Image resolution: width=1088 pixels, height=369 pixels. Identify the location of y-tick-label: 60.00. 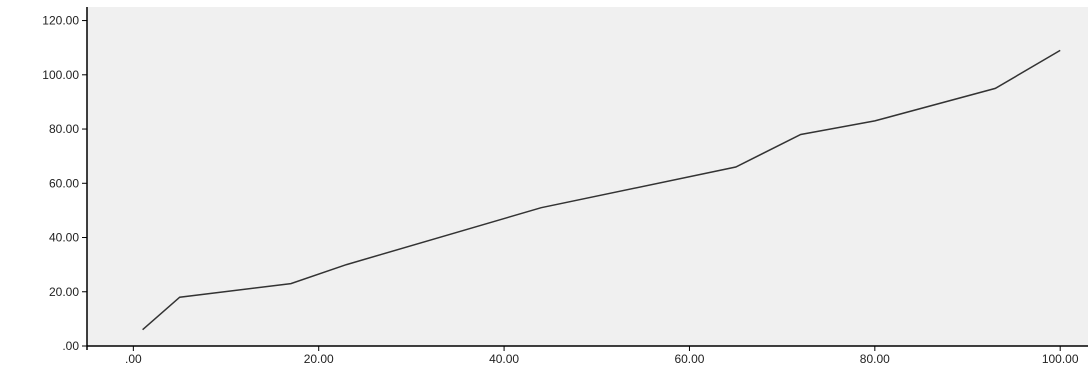
(64, 183).